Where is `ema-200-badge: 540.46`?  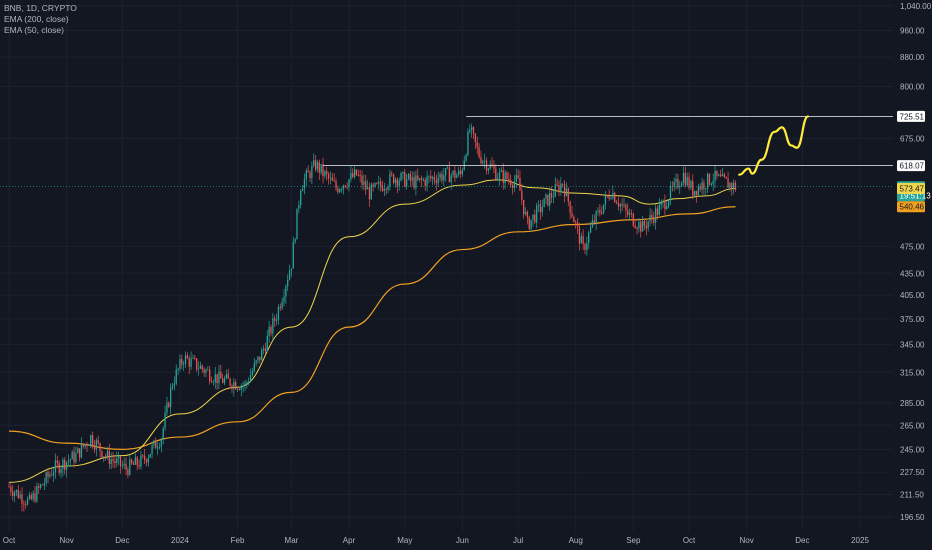
ema-200-badge: 540.46 is located at coordinates (912, 207).